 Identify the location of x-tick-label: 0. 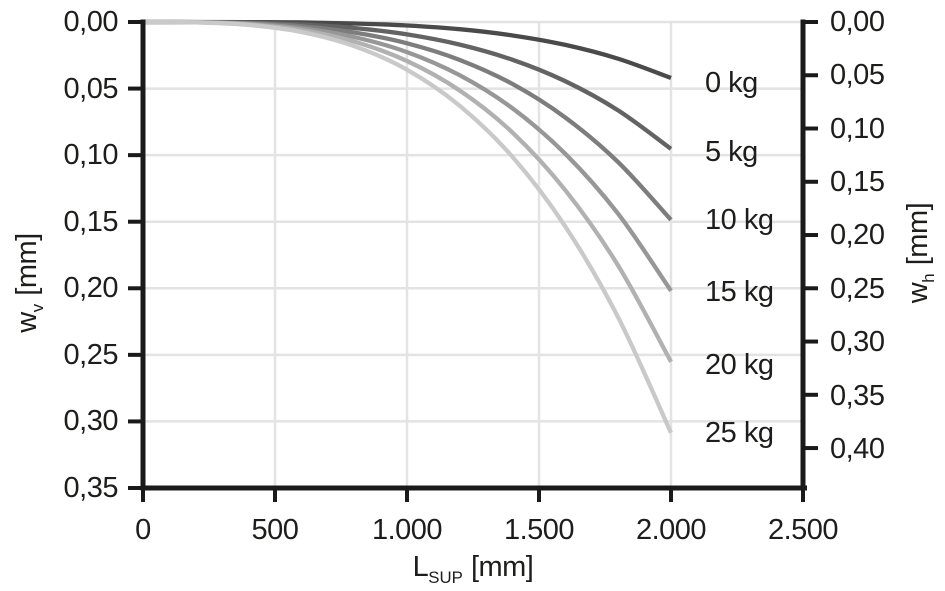
(143, 530).